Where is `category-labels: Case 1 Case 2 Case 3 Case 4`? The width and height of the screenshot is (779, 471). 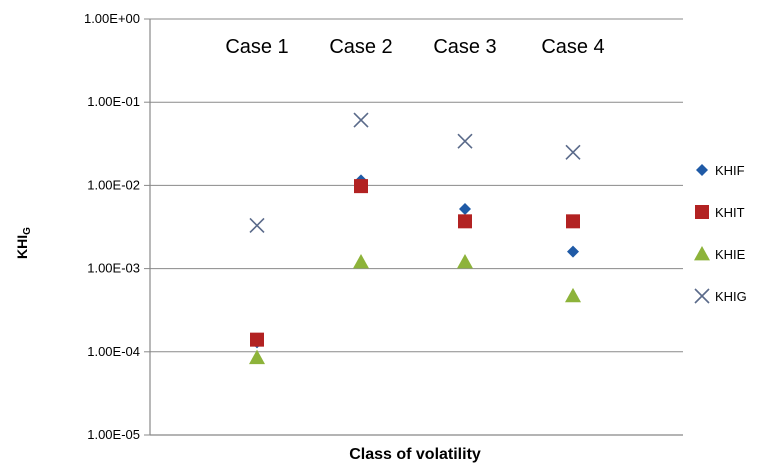 category-labels: Case 1 Case 2 Case 3 Case 4 is located at coordinates (414, 47).